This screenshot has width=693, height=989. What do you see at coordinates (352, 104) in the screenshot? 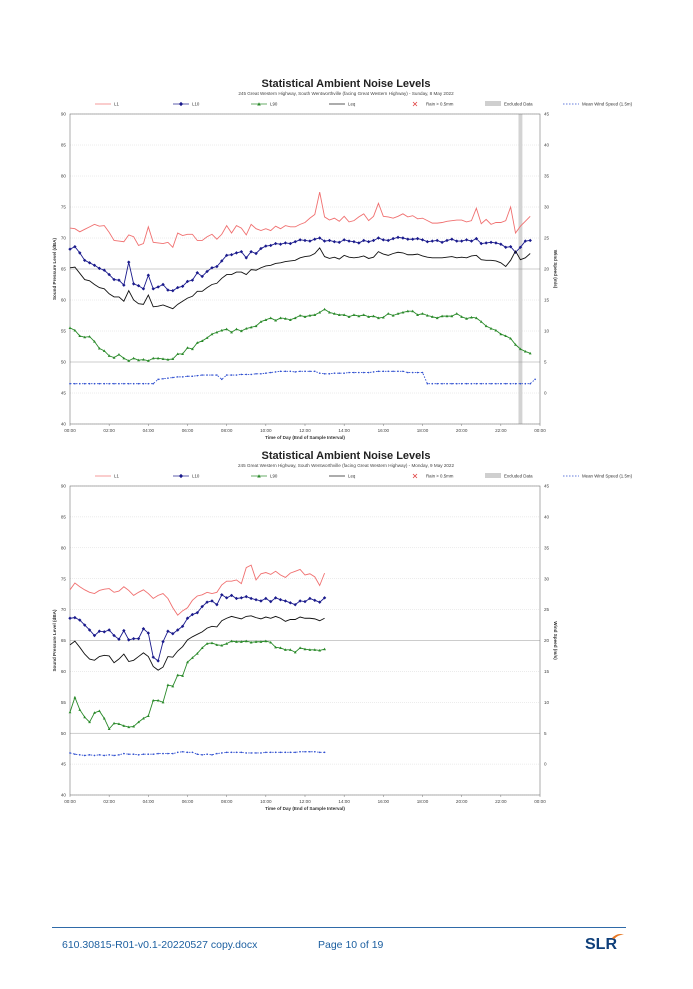
I see `legend-label: Leq` at bounding box center [352, 104].